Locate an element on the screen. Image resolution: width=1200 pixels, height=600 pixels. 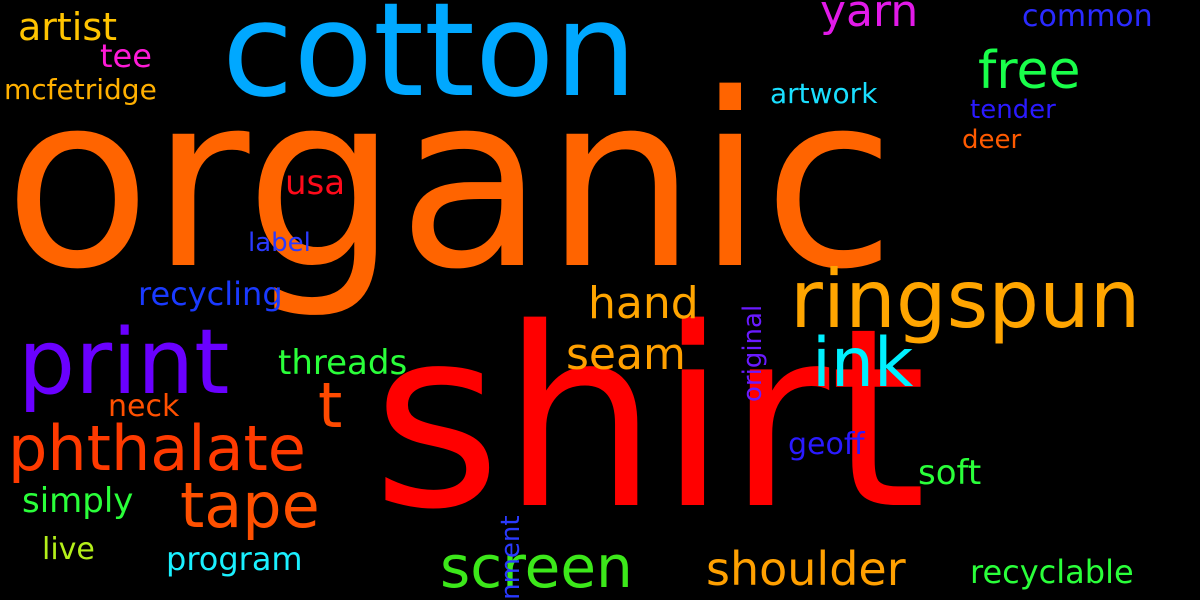
word-program: program is located at coordinates (234, 559).